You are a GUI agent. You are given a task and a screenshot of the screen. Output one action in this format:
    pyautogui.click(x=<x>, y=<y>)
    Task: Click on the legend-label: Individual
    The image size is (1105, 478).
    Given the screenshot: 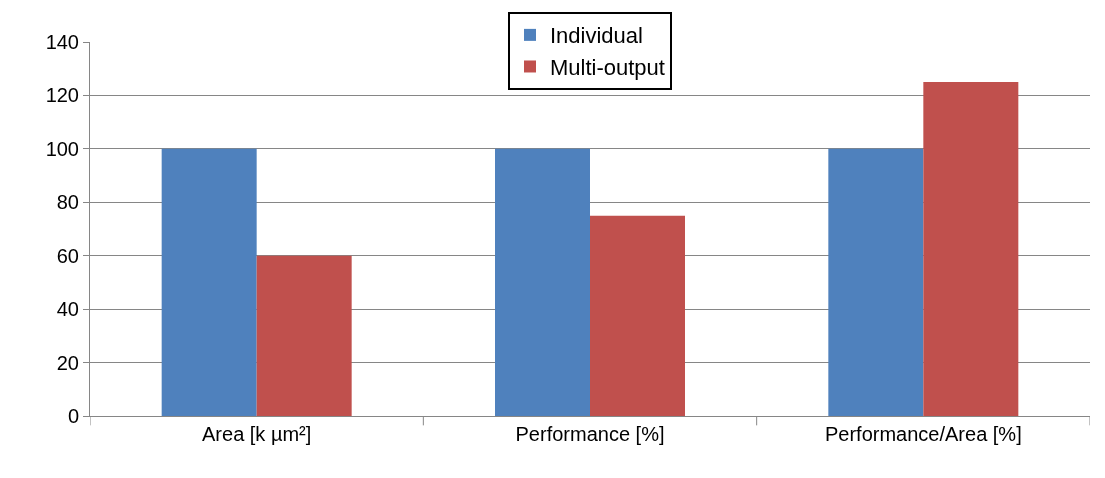 What is the action you would take?
    pyautogui.click(x=596, y=36)
    